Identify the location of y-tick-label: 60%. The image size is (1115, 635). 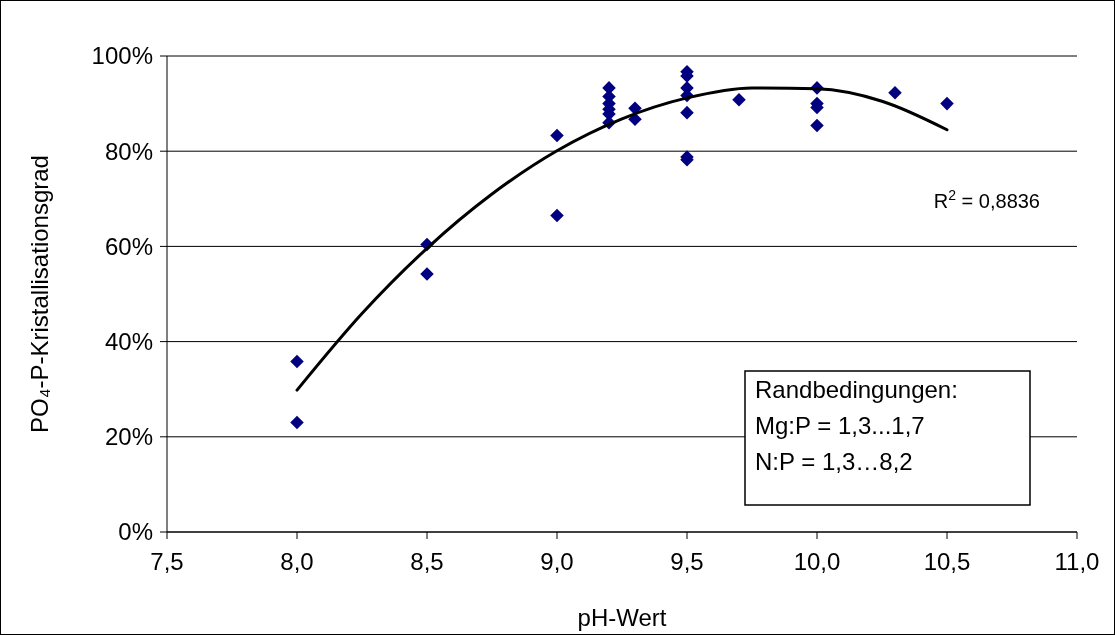
(128, 246).